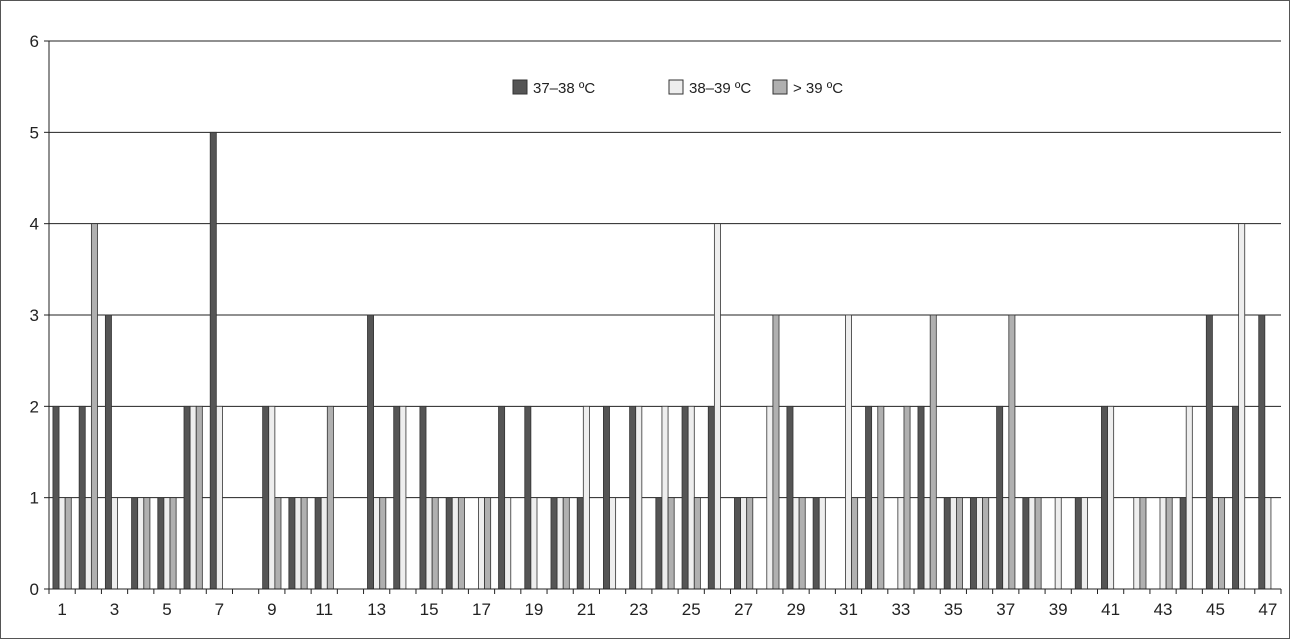 Image resolution: width=1290 pixels, height=639 pixels. What do you see at coordinates (34, 406) in the screenshot?
I see `y-tick-label: 2` at bounding box center [34, 406].